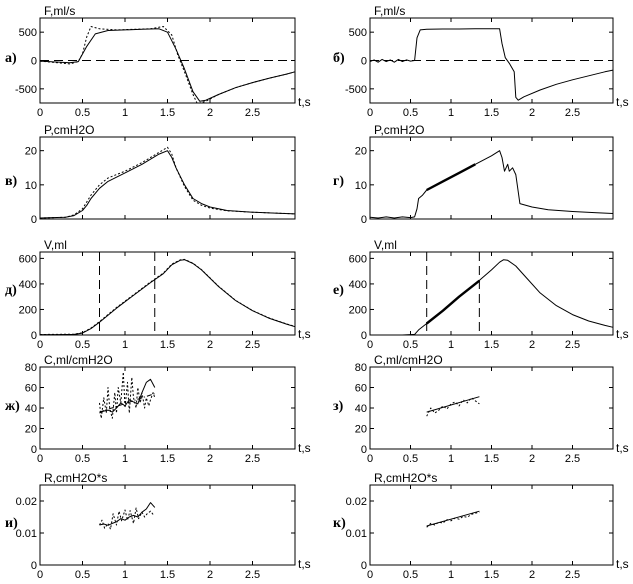 This screenshot has width=633, height=584. What do you see at coordinates (358, 310) in the screenshot?
I see `y-tick-label: 200` at bounding box center [358, 310].